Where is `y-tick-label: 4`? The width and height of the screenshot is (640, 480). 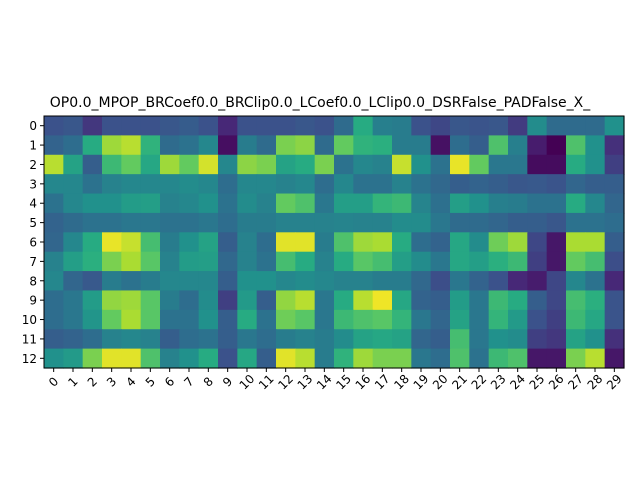
y-tick-label: 4 is located at coordinates (33, 204).